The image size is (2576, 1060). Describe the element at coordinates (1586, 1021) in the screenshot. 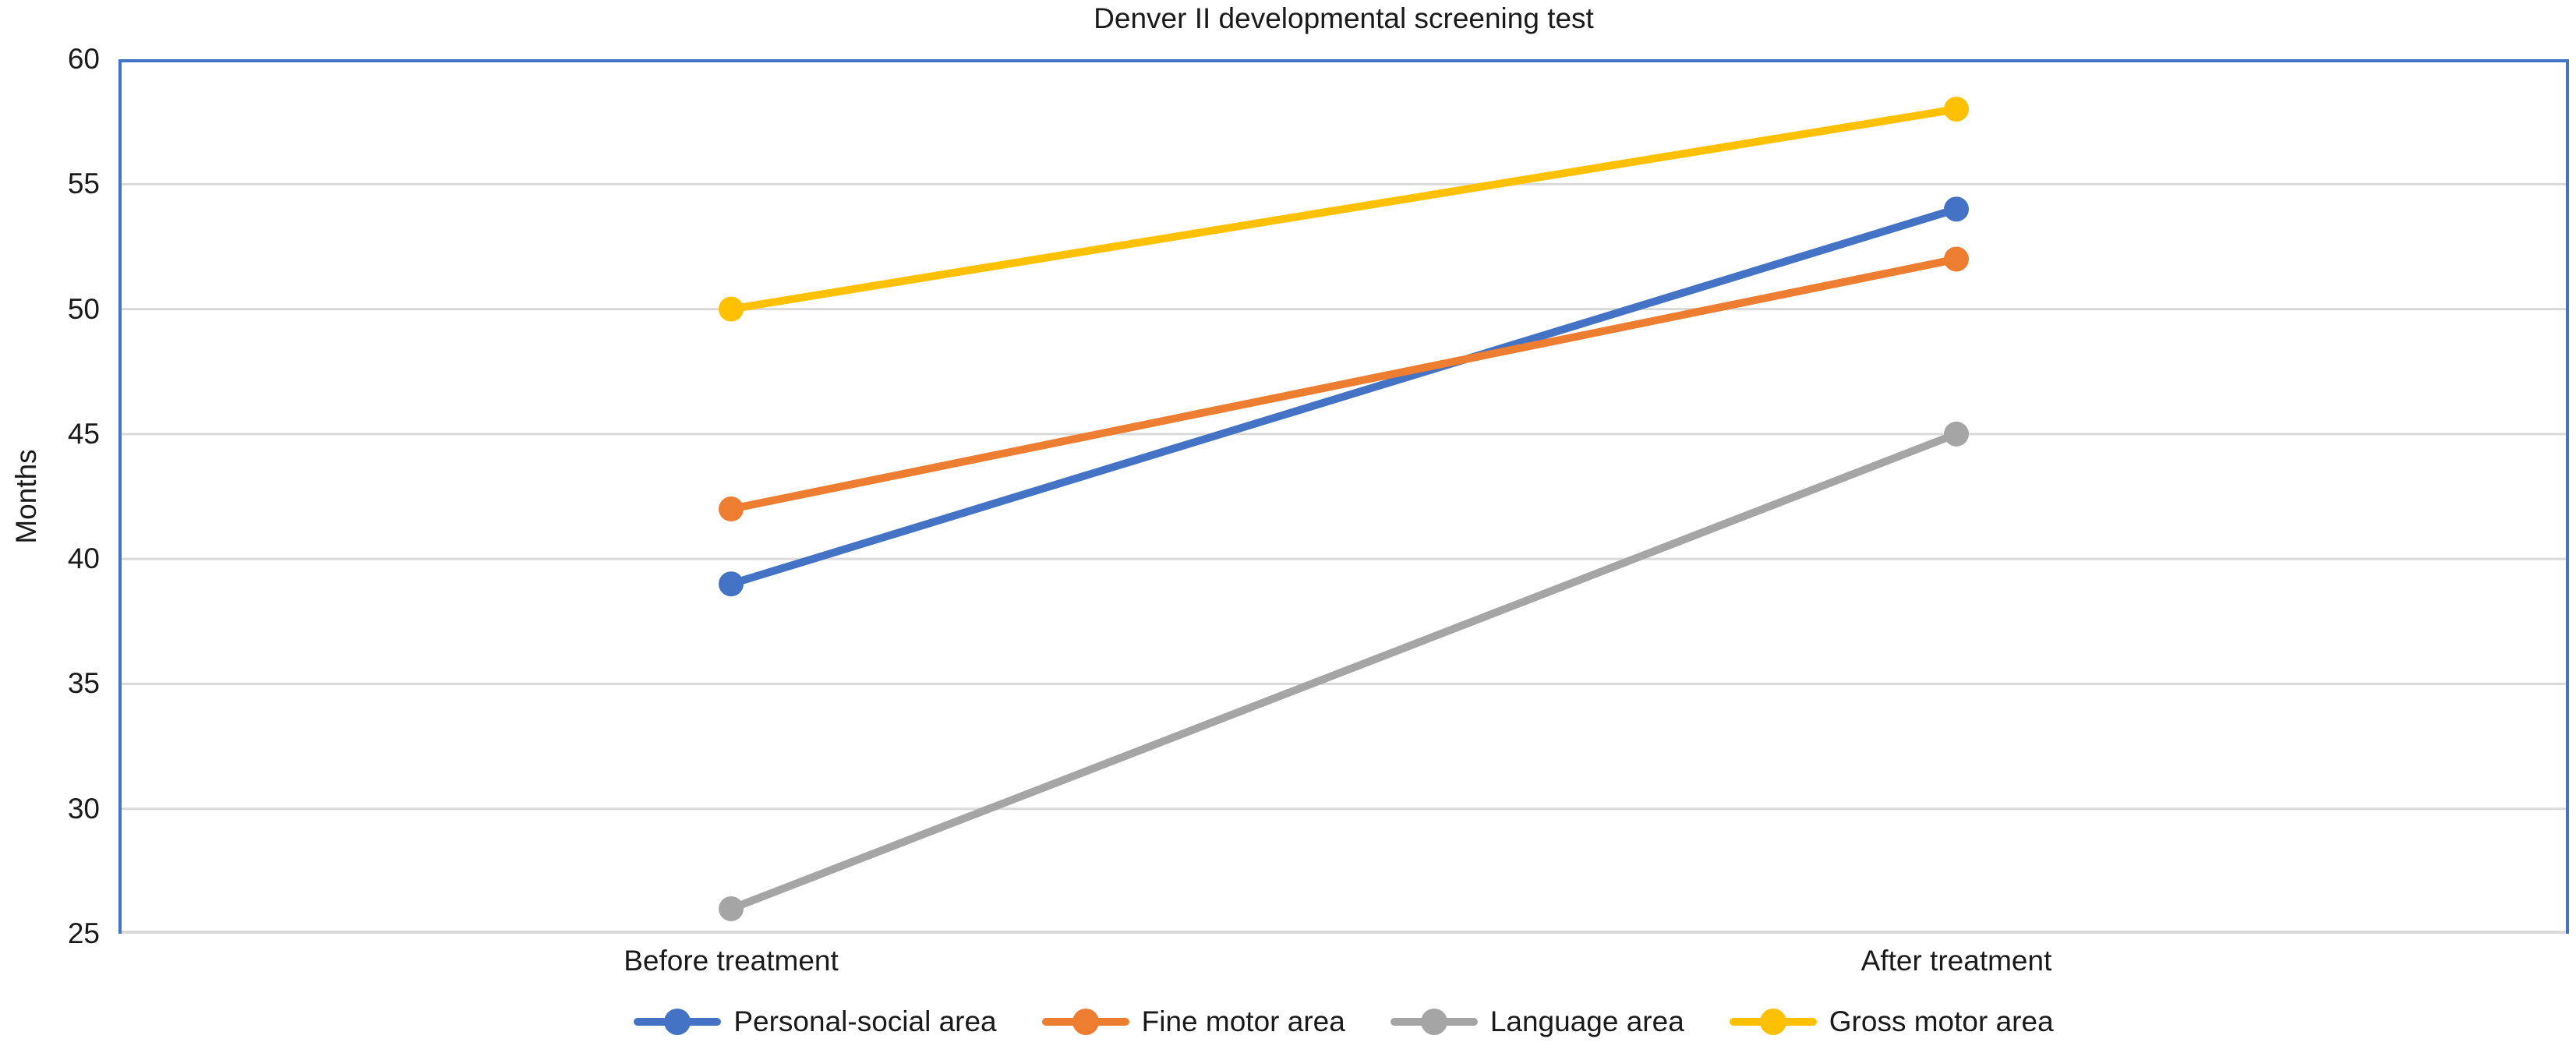

I see `legend-label: Language area` at that location.